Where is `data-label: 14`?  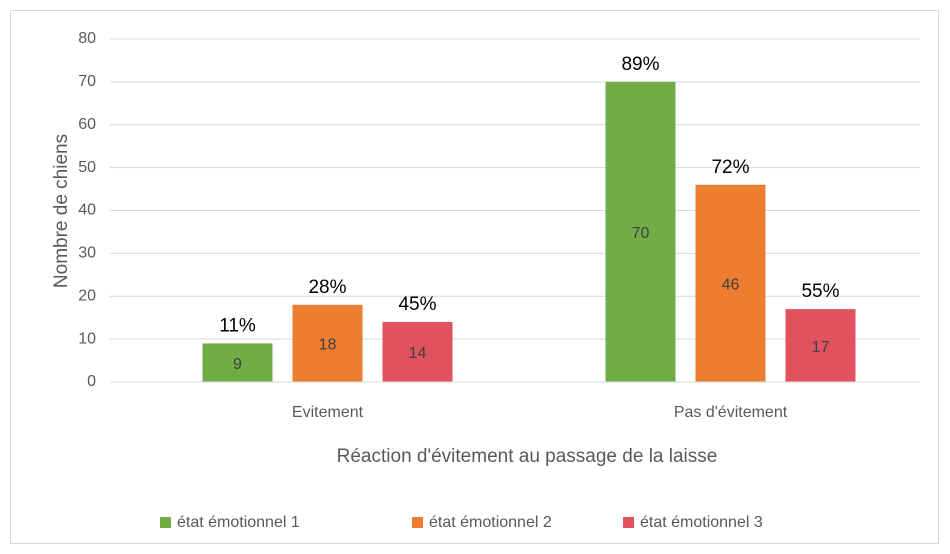
data-label: 14 is located at coordinates (418, 353).